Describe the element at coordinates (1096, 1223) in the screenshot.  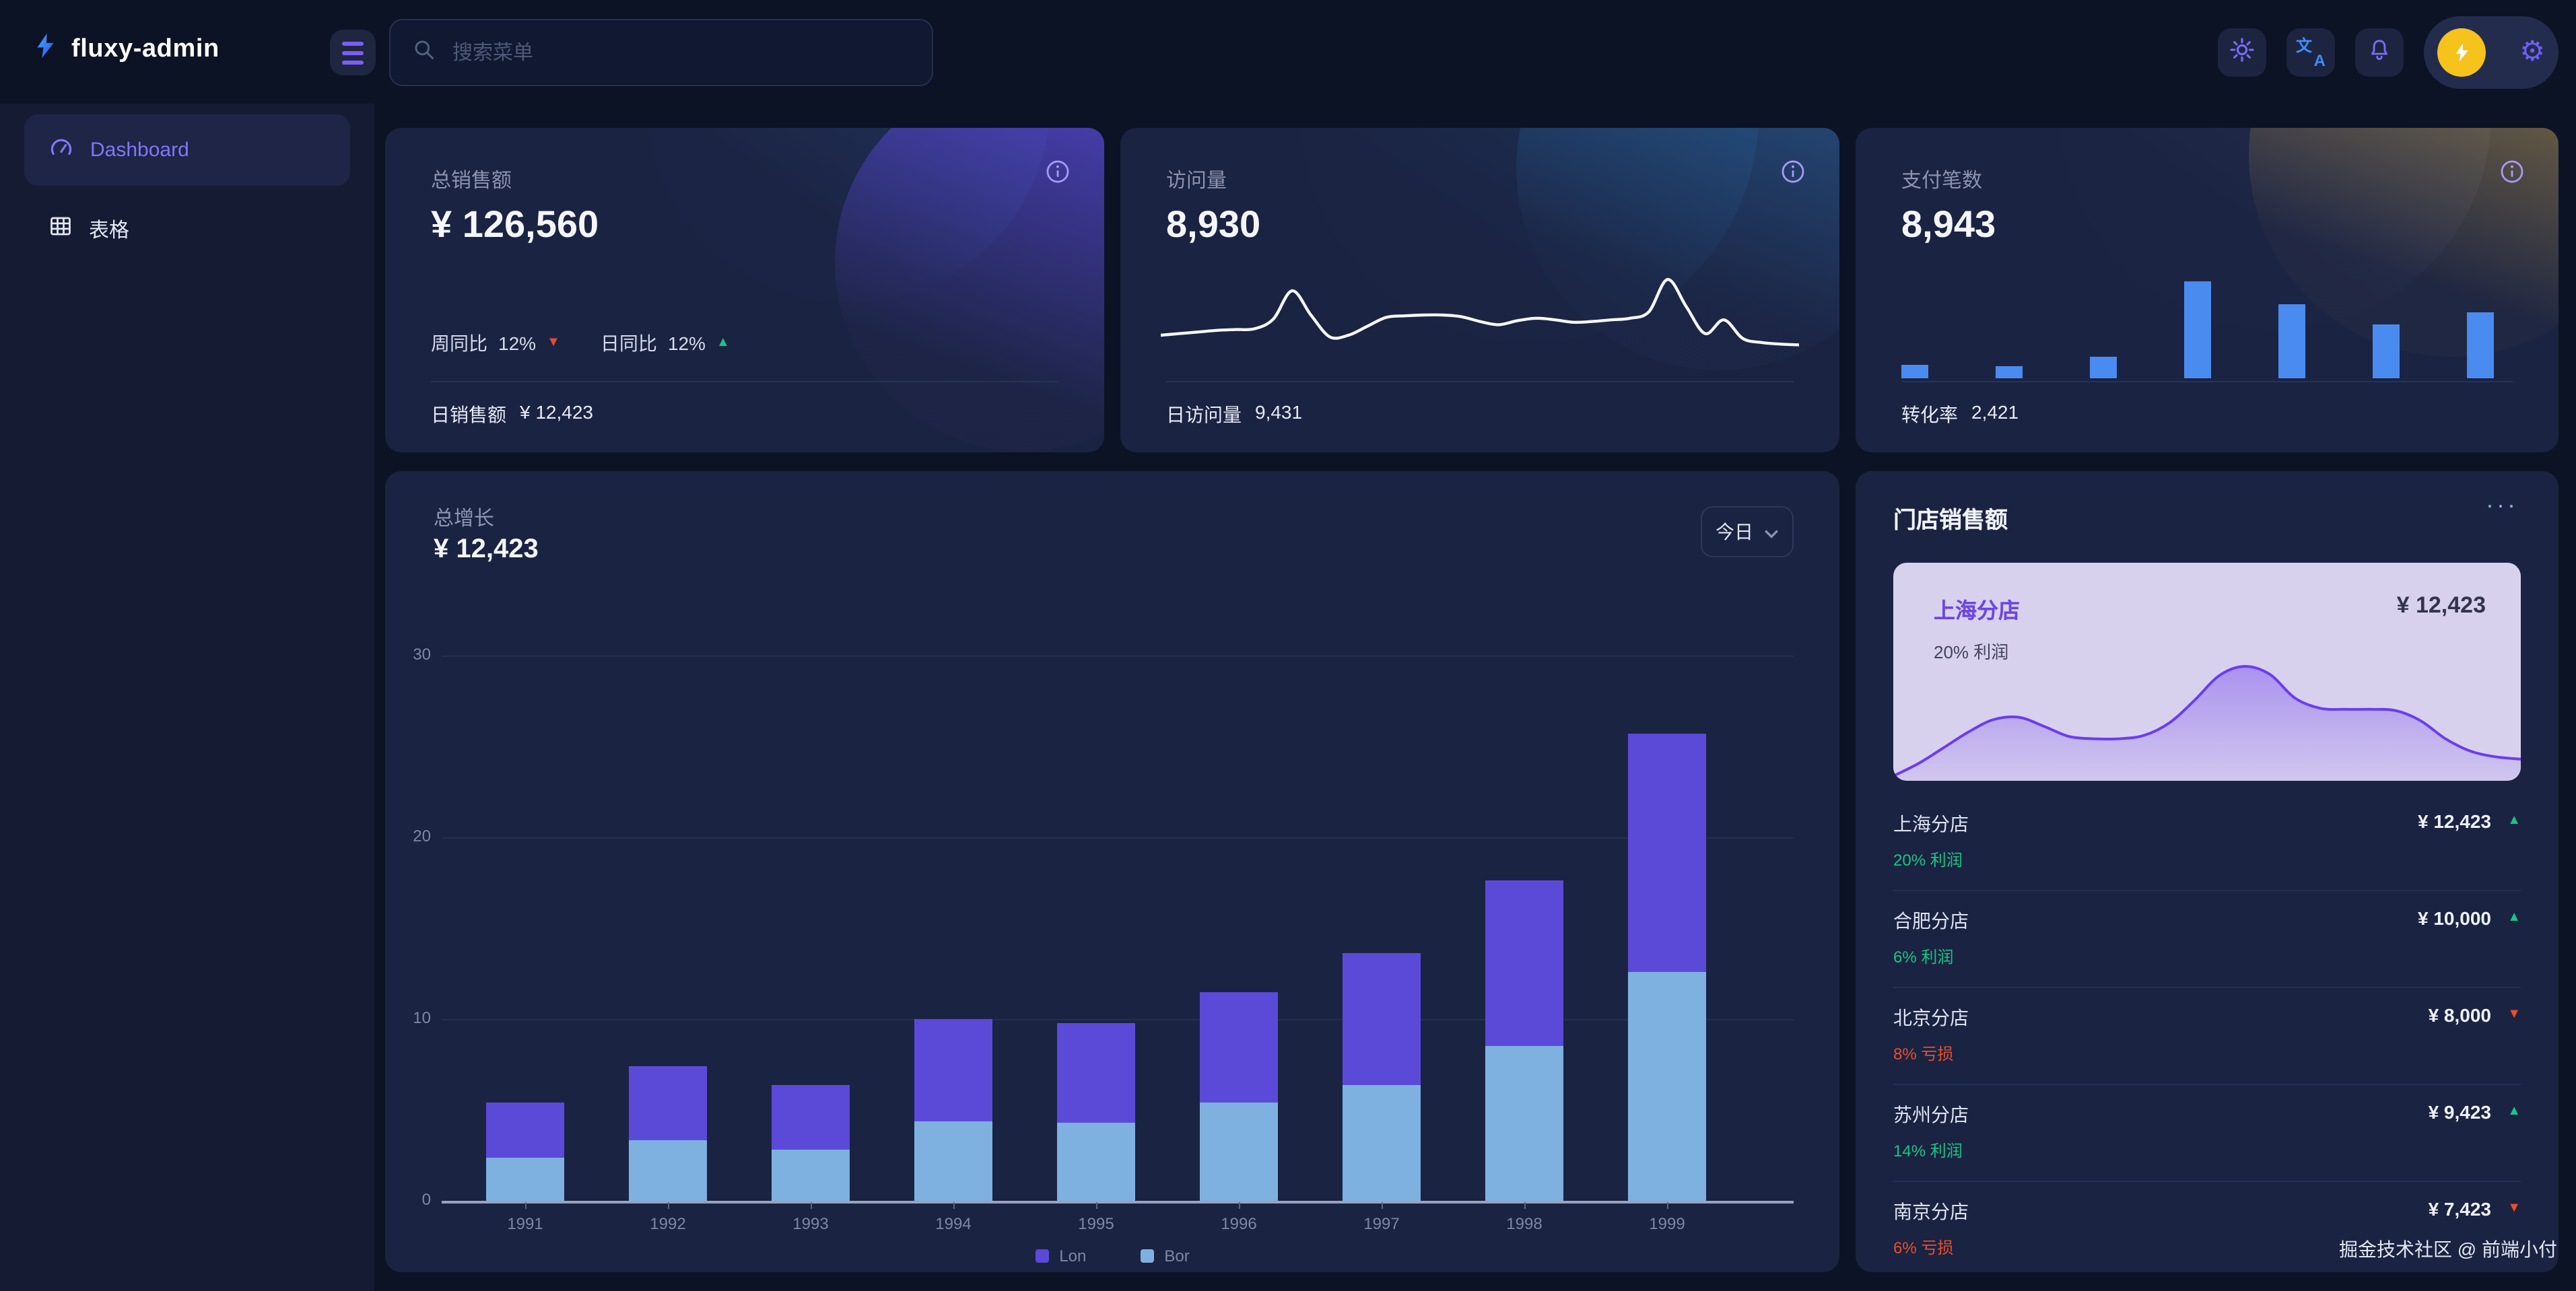
I see `x-axis-tick-label: 1995` at that location.